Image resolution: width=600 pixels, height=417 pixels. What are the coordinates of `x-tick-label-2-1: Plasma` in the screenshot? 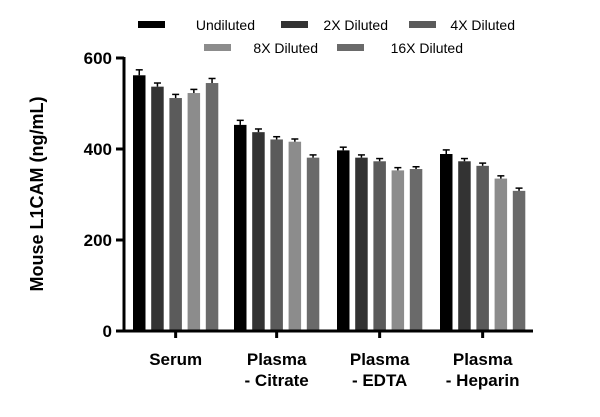 It's located at (277, 359).